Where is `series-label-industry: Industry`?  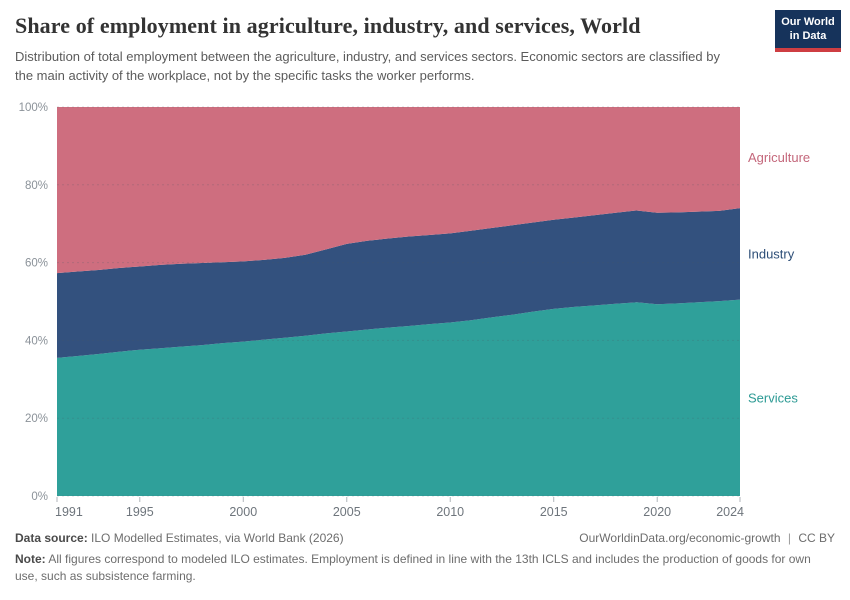 series-label-industry: Industry is located at coordinates (771, 253).